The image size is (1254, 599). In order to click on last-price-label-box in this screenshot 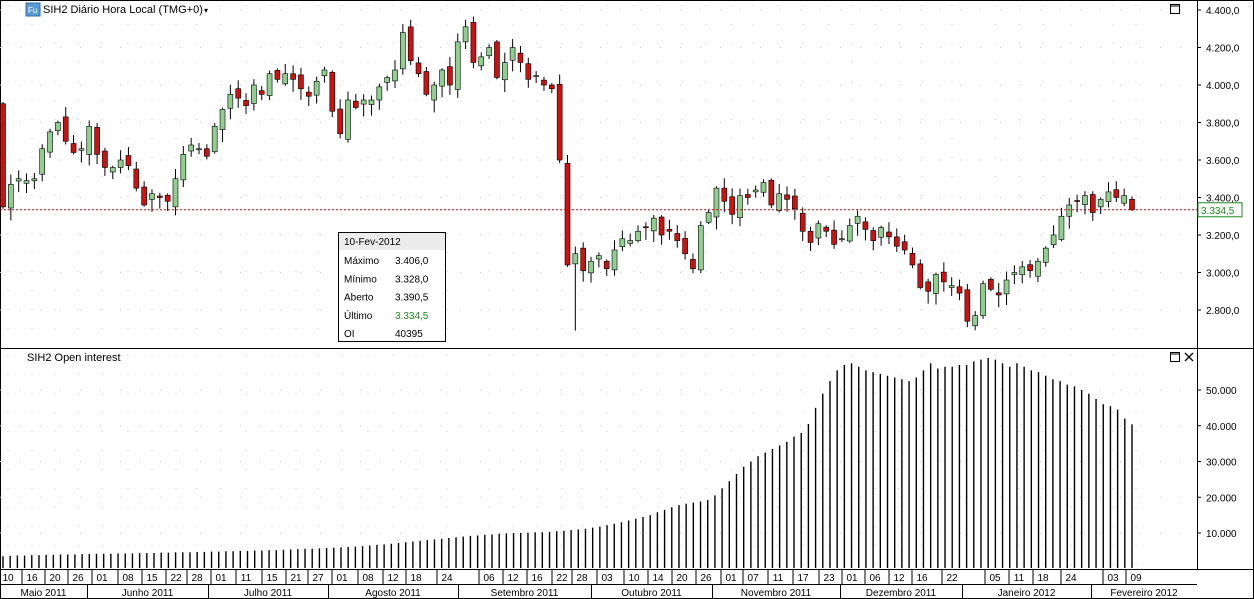, I will do `click(1220, 210)`.